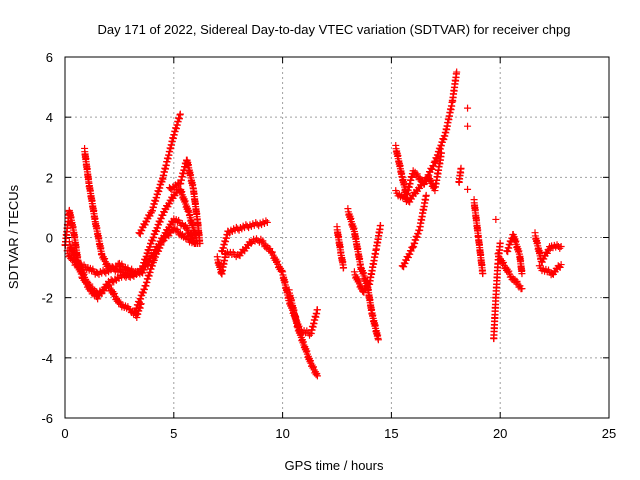 This screenshot has height=480, width=640. I want to click on x-tick-label: 0, so click(64, 433).